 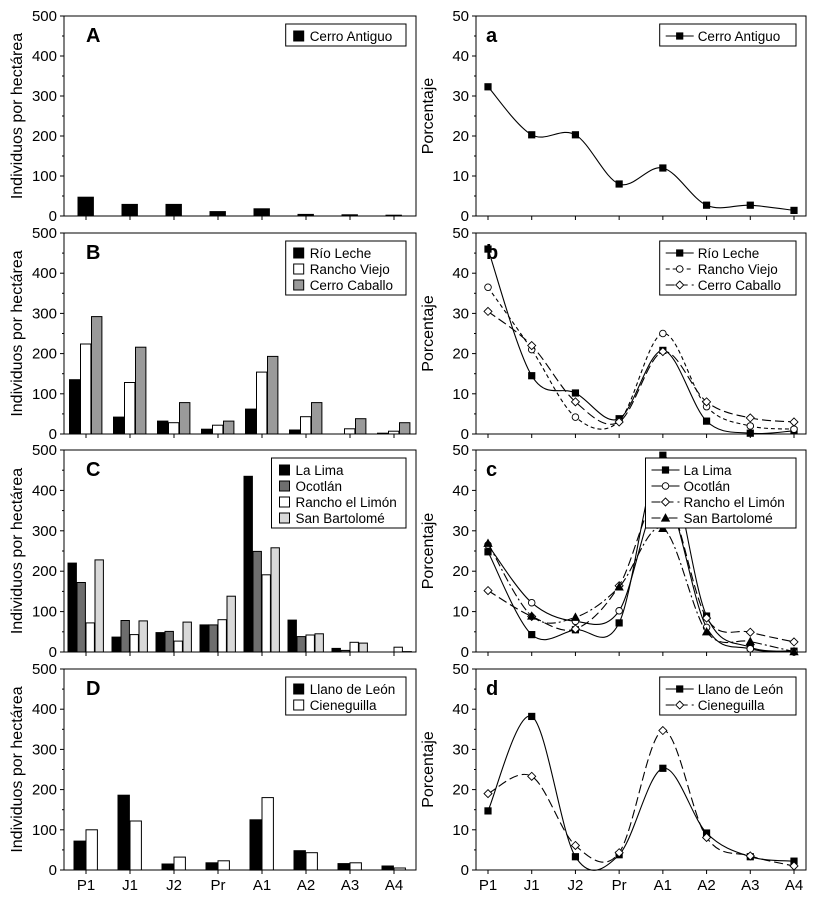 I want to click on y-tick-label: 50, so click(x=460, y=233).